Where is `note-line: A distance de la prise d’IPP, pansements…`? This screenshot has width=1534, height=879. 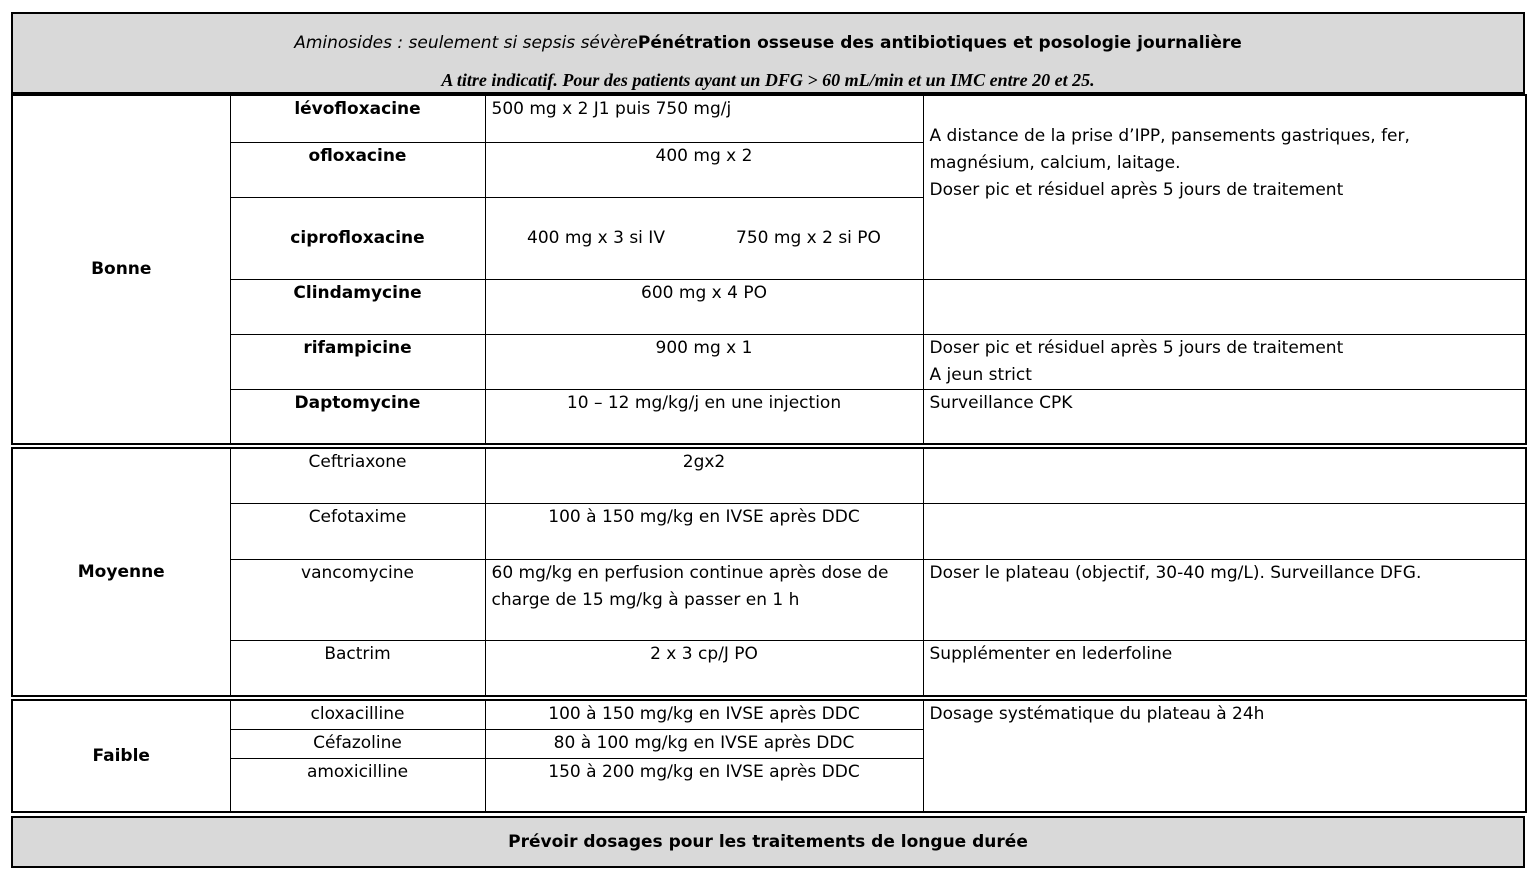
note-line: A distance de la prise d’IPP, pansements… is located at coordinates (1169, 136).